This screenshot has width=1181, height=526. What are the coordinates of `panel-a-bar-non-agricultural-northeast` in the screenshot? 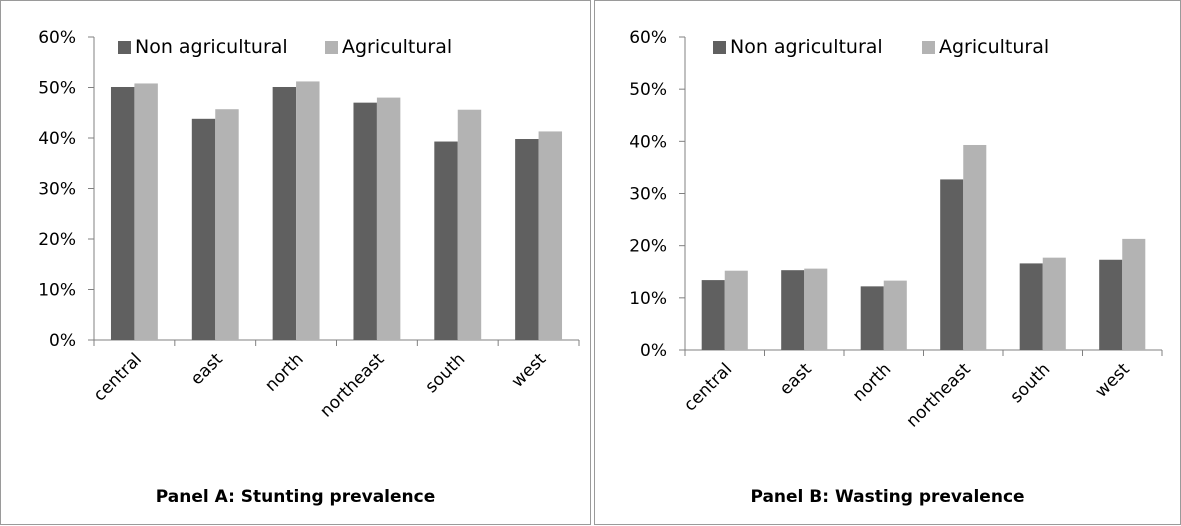 It's located at (365, 221).